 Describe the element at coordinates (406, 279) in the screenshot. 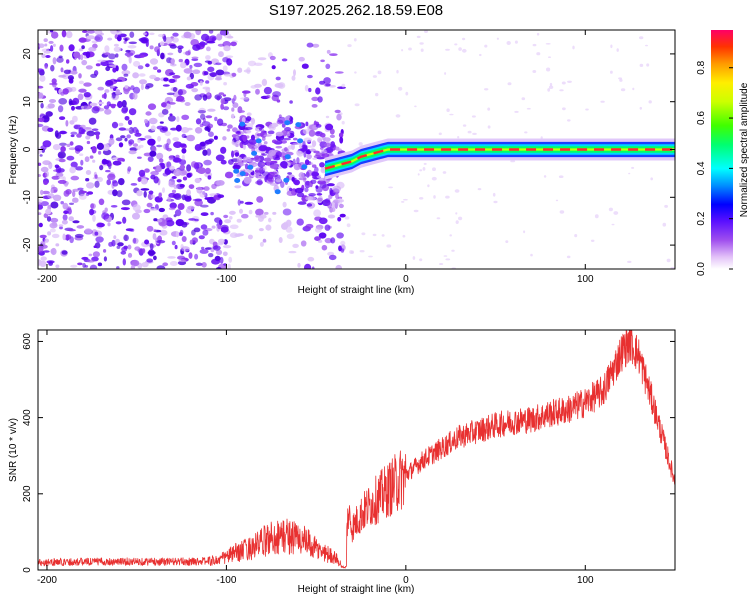

I see `x-tick-label: 0` at that location.